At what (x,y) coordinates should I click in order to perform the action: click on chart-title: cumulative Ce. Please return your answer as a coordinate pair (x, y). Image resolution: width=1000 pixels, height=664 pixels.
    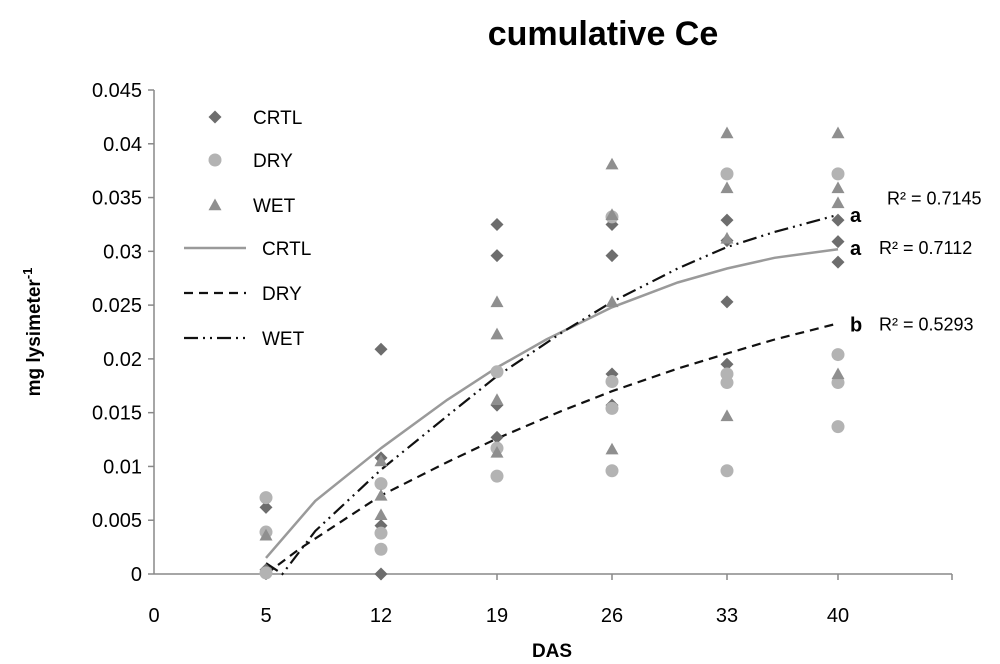
    Looking at the image, I should click on (603, 34).